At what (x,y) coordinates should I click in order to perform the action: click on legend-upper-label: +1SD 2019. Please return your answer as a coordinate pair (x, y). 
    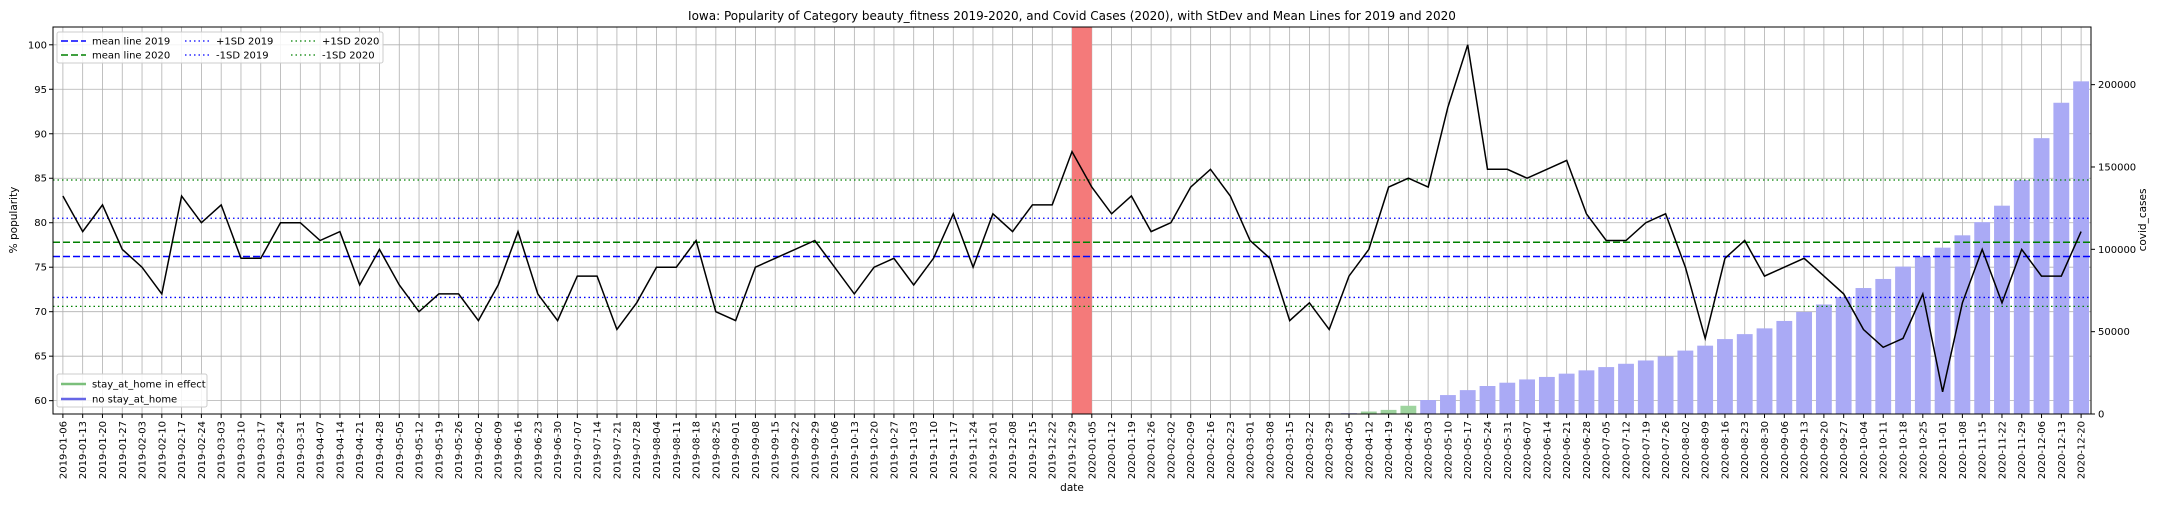
    Looking at the image, I should click on (244, 42).